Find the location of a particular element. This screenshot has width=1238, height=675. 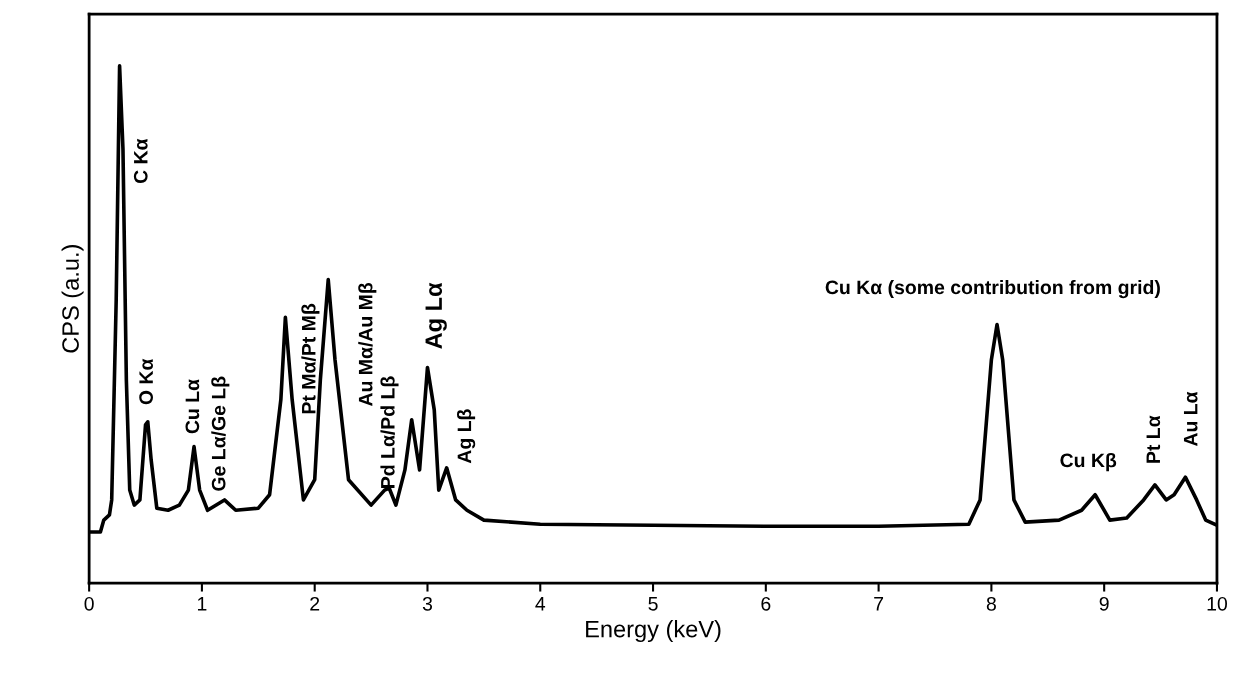

x-axis-title: Energy (keV) is located at coordinates (653, 631).